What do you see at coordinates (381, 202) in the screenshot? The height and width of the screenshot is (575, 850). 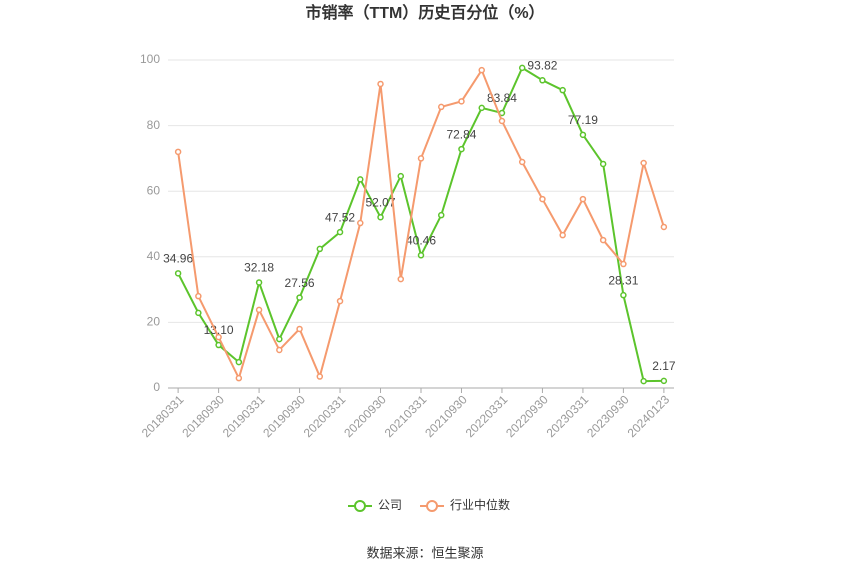 I see `data-label: 52.07` at bounding box center [381, 202].